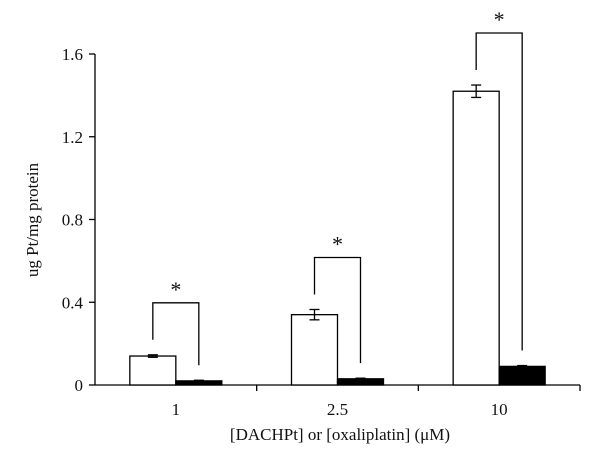  I want to click on y-tick-label: 1.2, so click(72, 137).